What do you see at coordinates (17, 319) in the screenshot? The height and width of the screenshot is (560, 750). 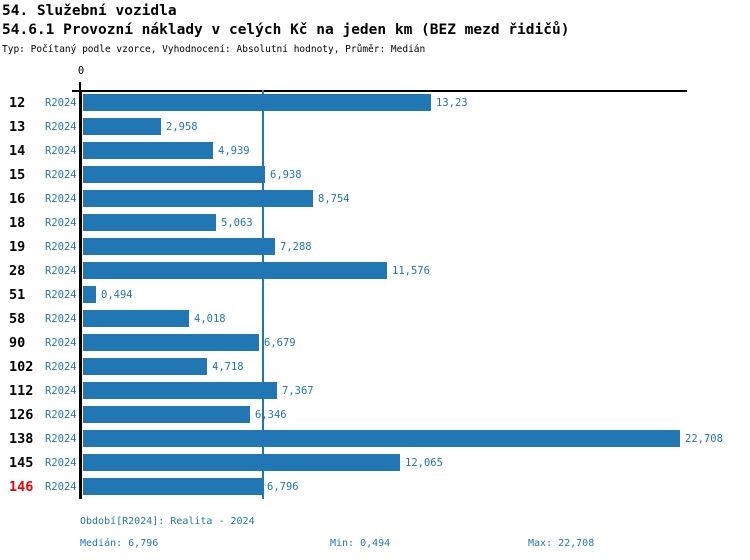 I see `row-category-label: 58` at bounding box center [17, 319].